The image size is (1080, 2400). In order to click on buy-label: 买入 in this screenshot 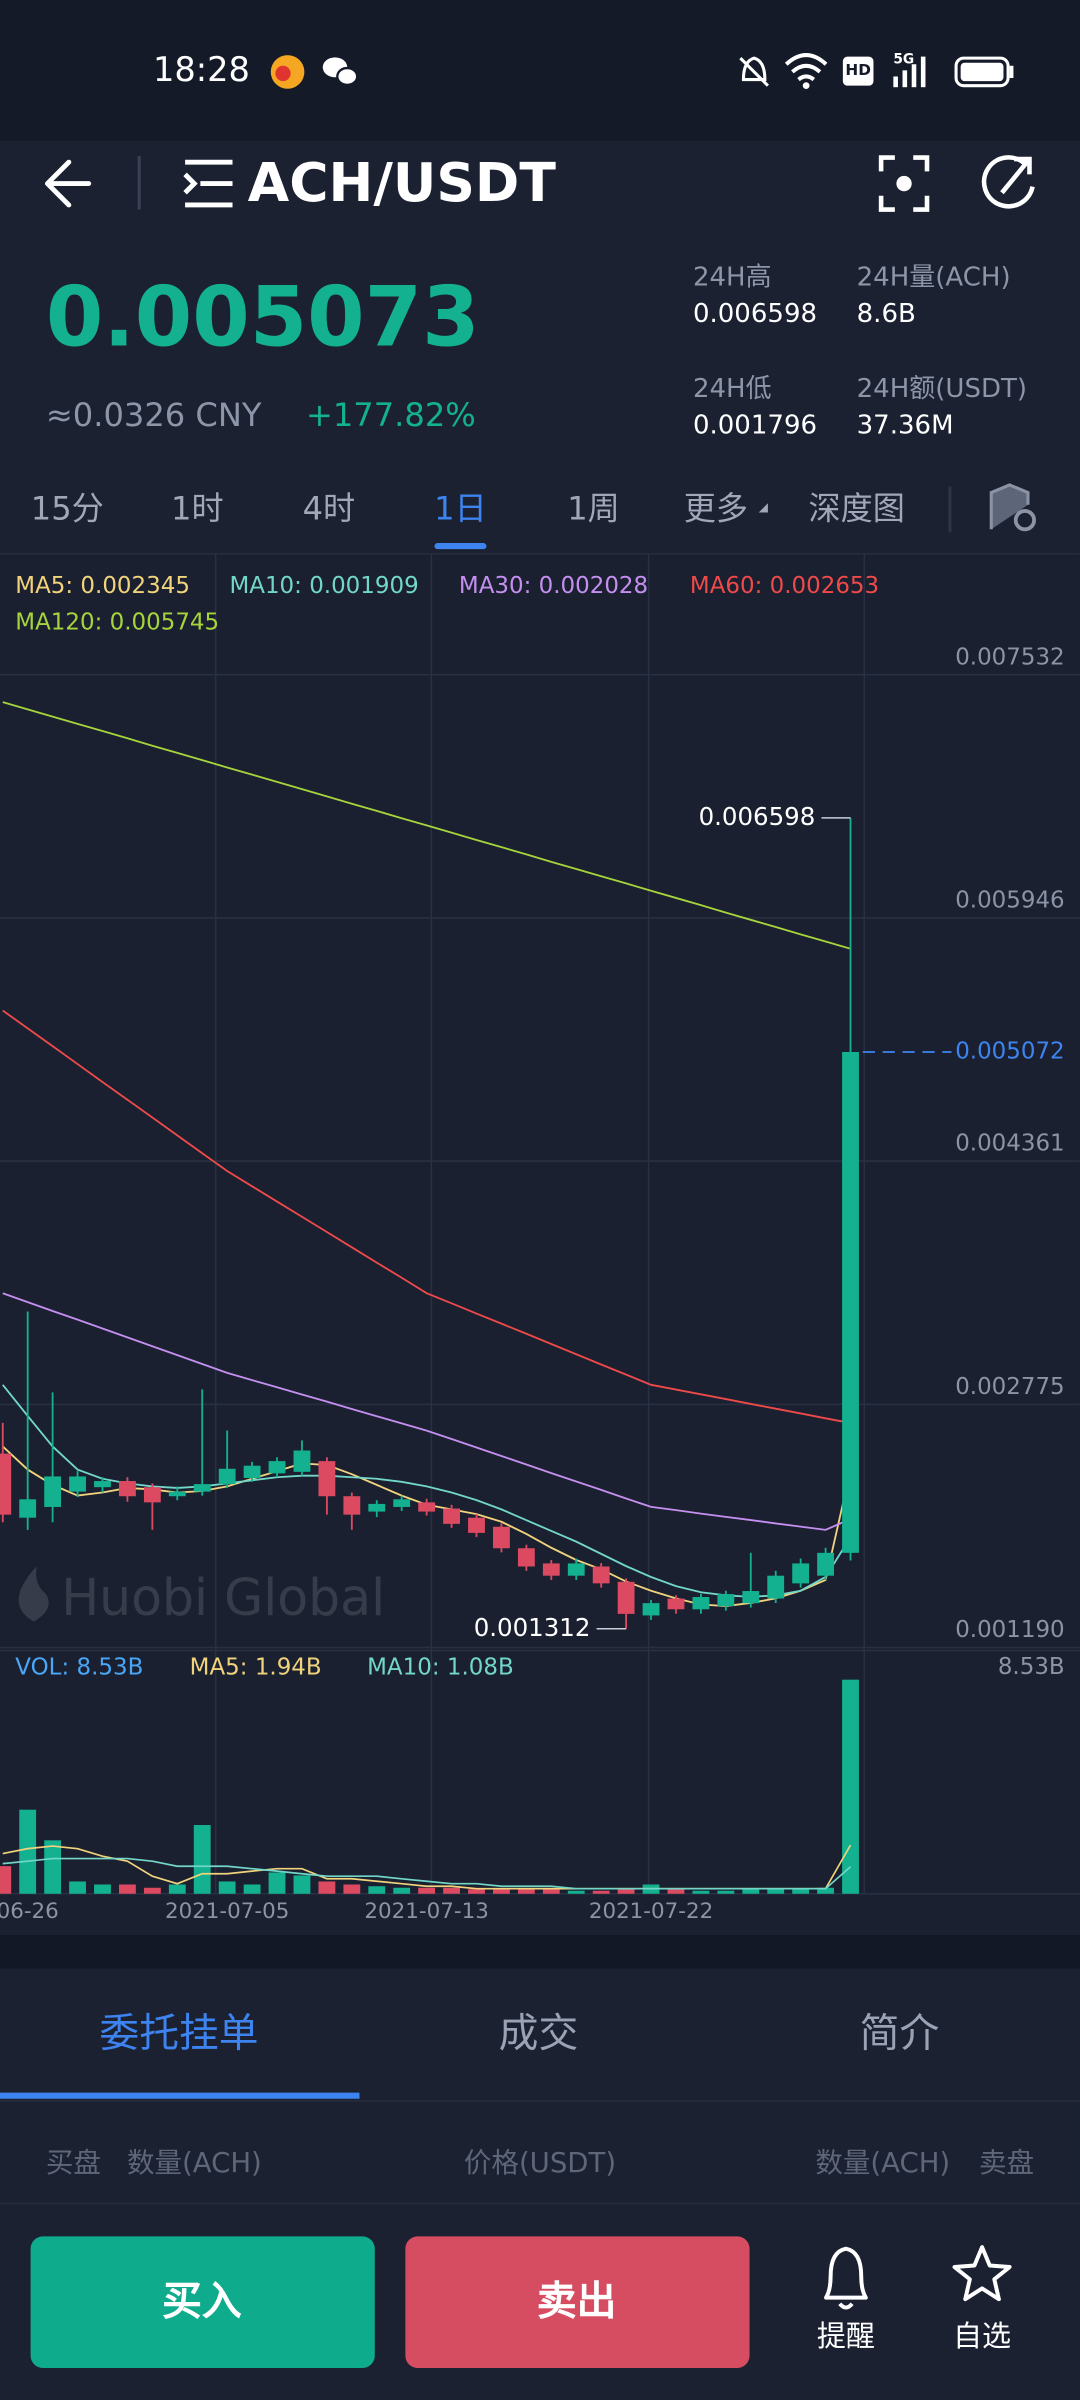, I will do `click(202, 2302)`.